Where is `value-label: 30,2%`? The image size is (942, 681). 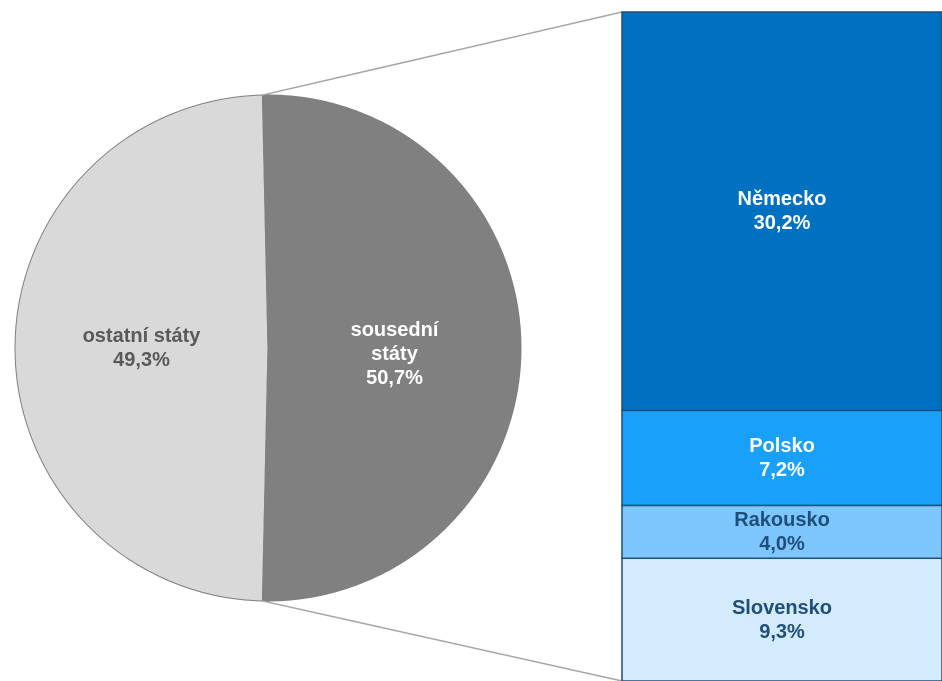
value-label: 30,2% is located at coordinates (782, 223).